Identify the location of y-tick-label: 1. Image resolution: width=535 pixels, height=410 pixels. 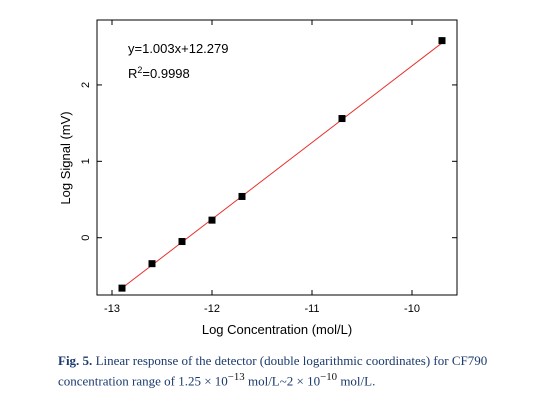
(86, 161).